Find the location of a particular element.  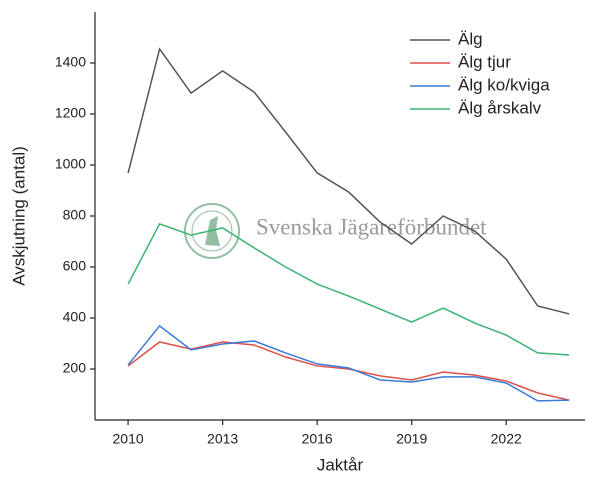

watermark-logo is located at coordinates (212, 231).